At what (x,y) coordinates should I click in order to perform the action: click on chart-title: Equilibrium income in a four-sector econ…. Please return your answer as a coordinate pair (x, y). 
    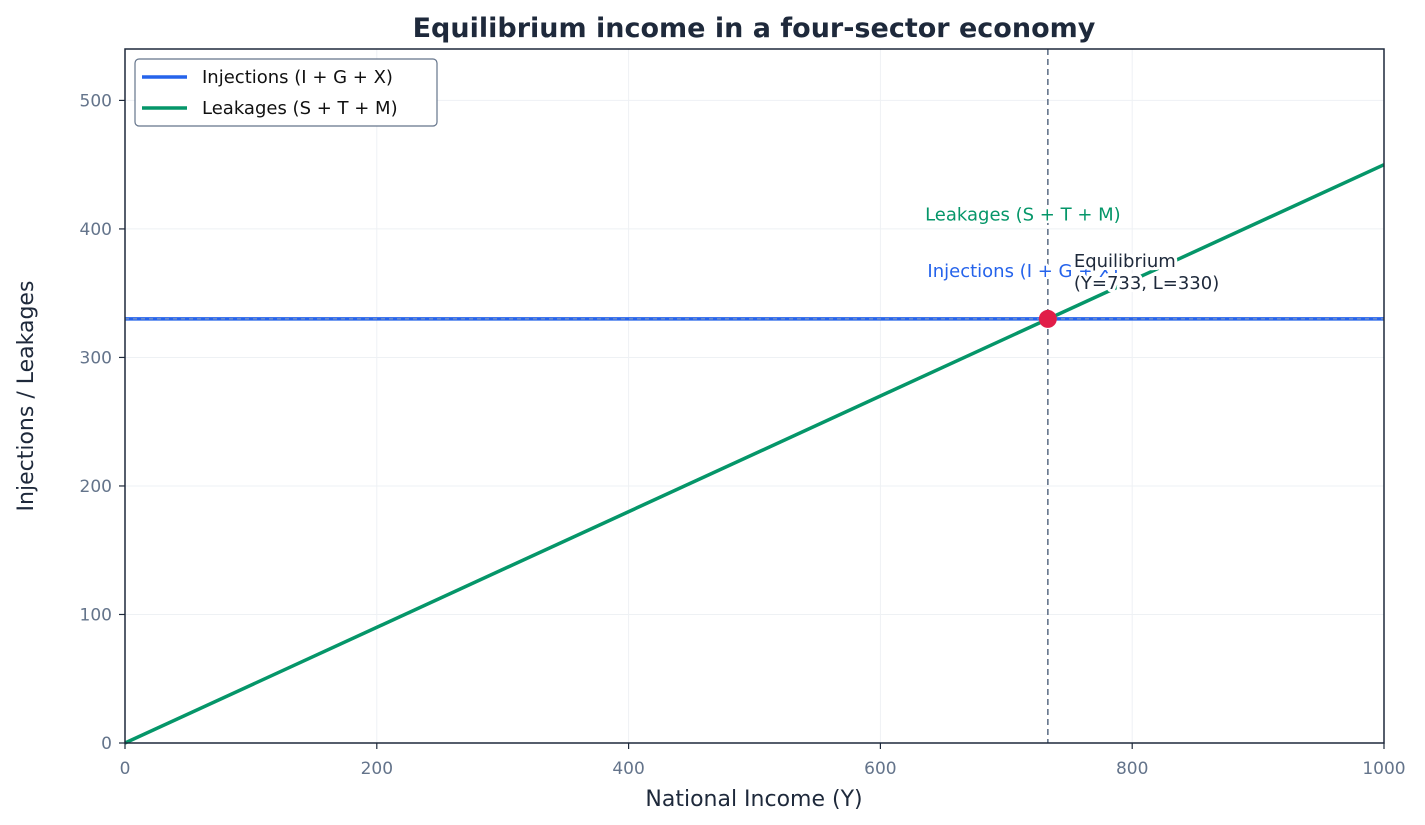
    Looking at the image, I should click on (754, 28).